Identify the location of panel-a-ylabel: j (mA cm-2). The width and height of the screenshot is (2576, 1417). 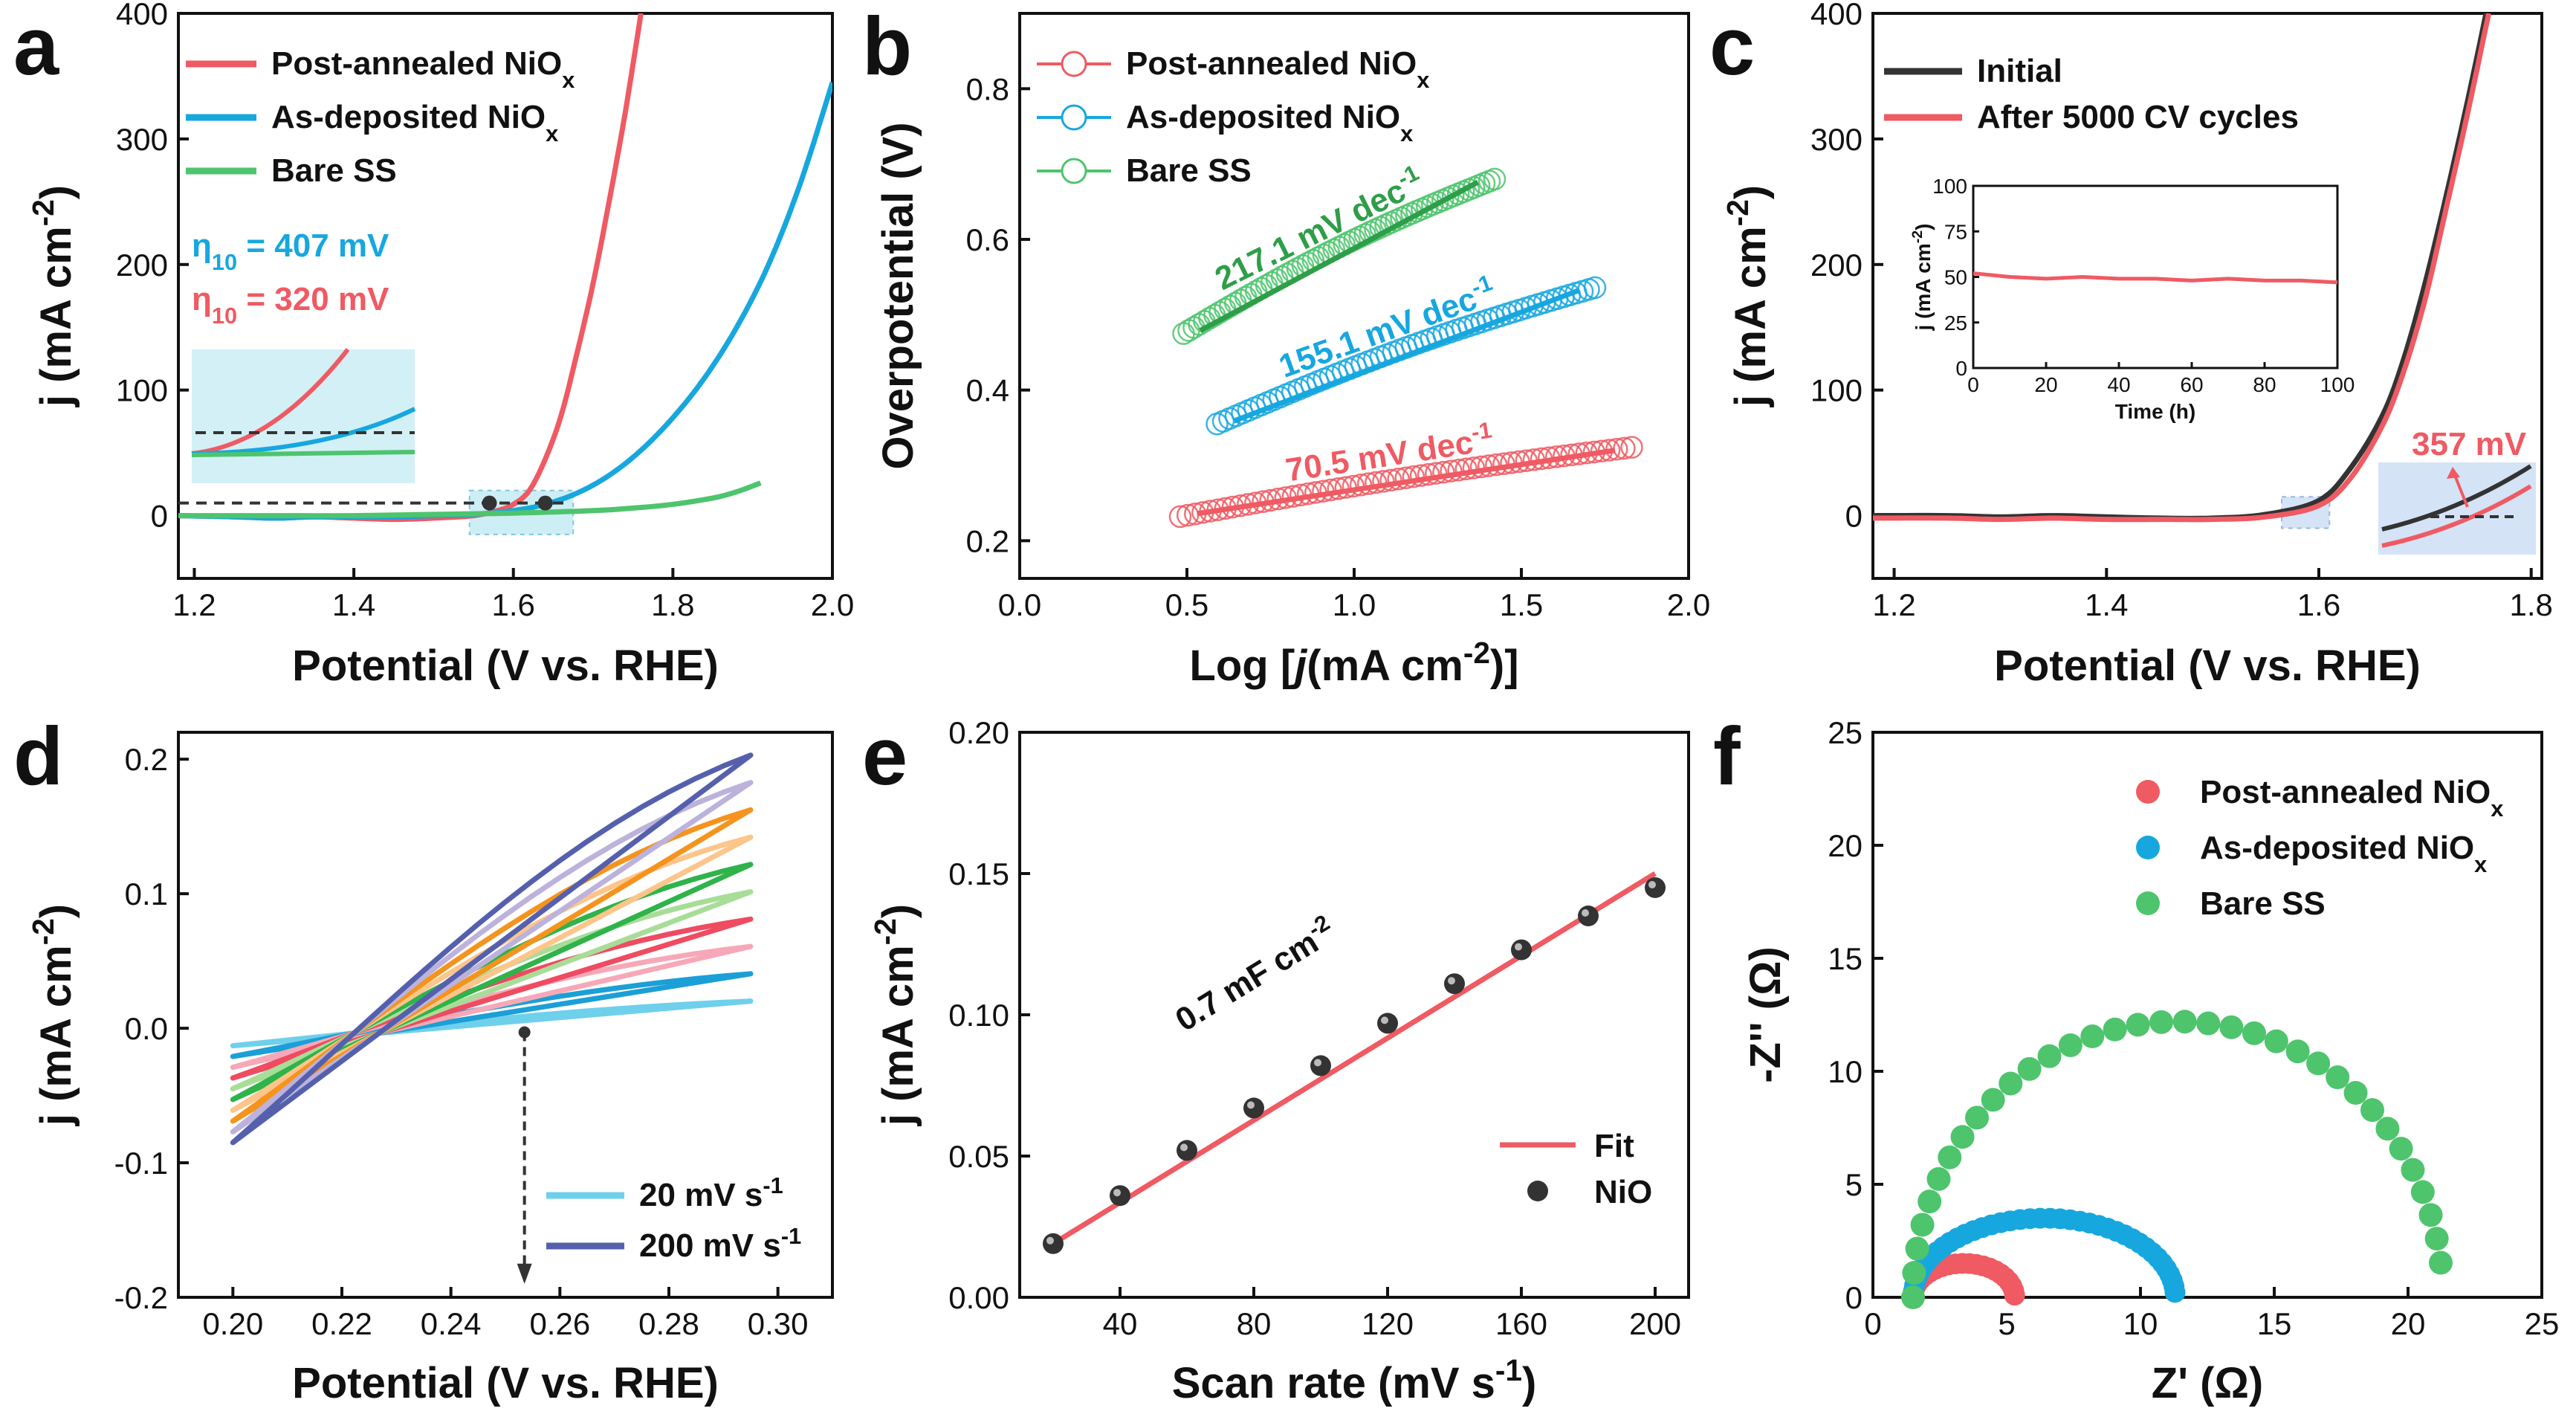
(53, 296).